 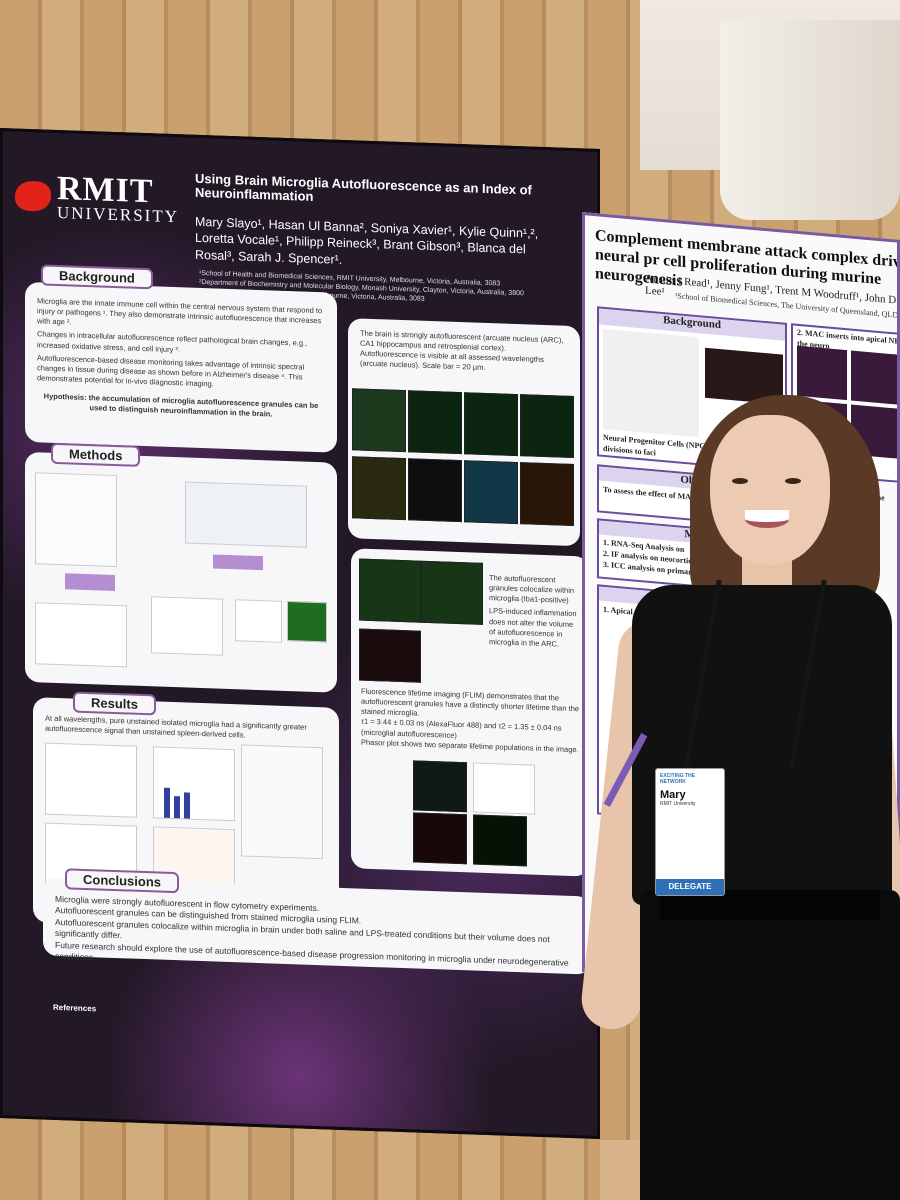 I want to click on black-pants, so click(x=770, y=1045).